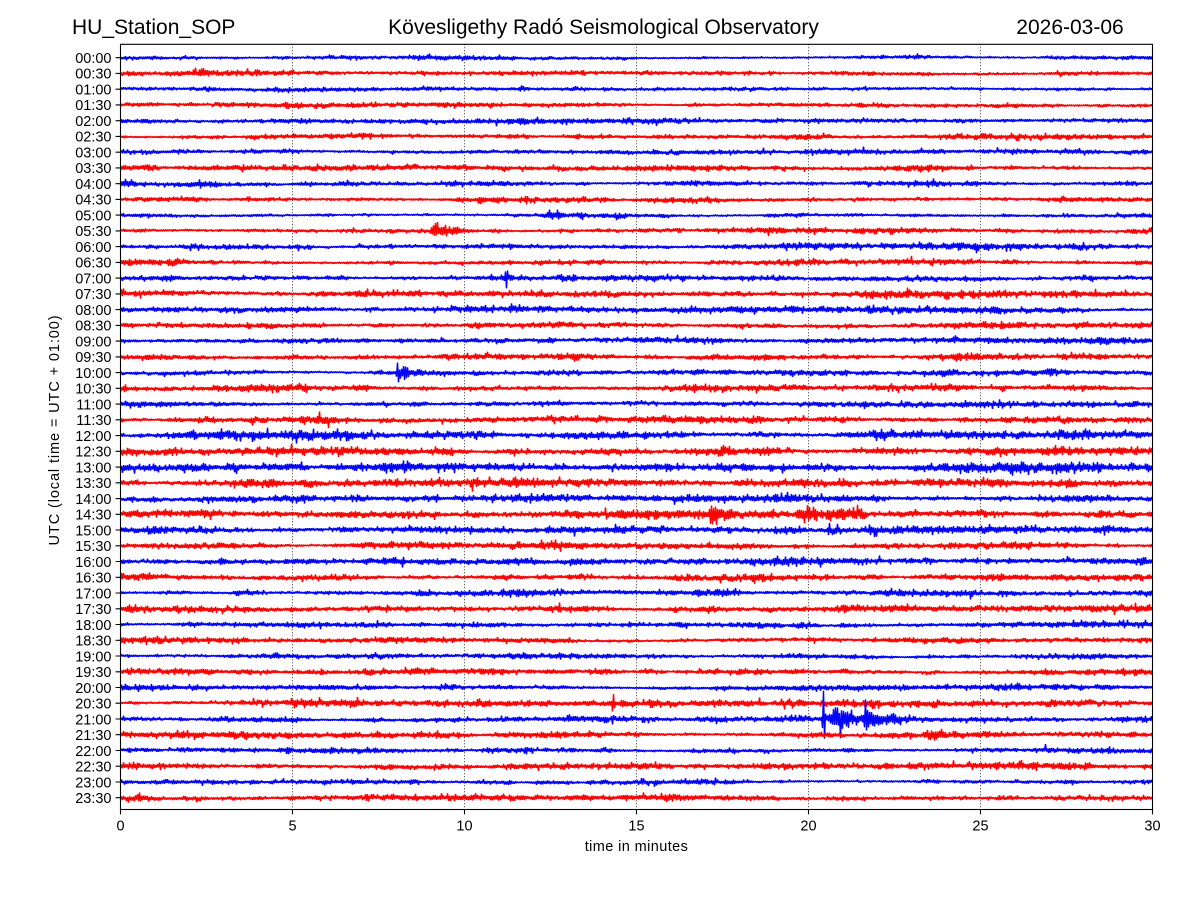 Image resolution: width=1200 pixels, height=905 pixels. I want to click on svg-text: 09:30, so click(93, 358).